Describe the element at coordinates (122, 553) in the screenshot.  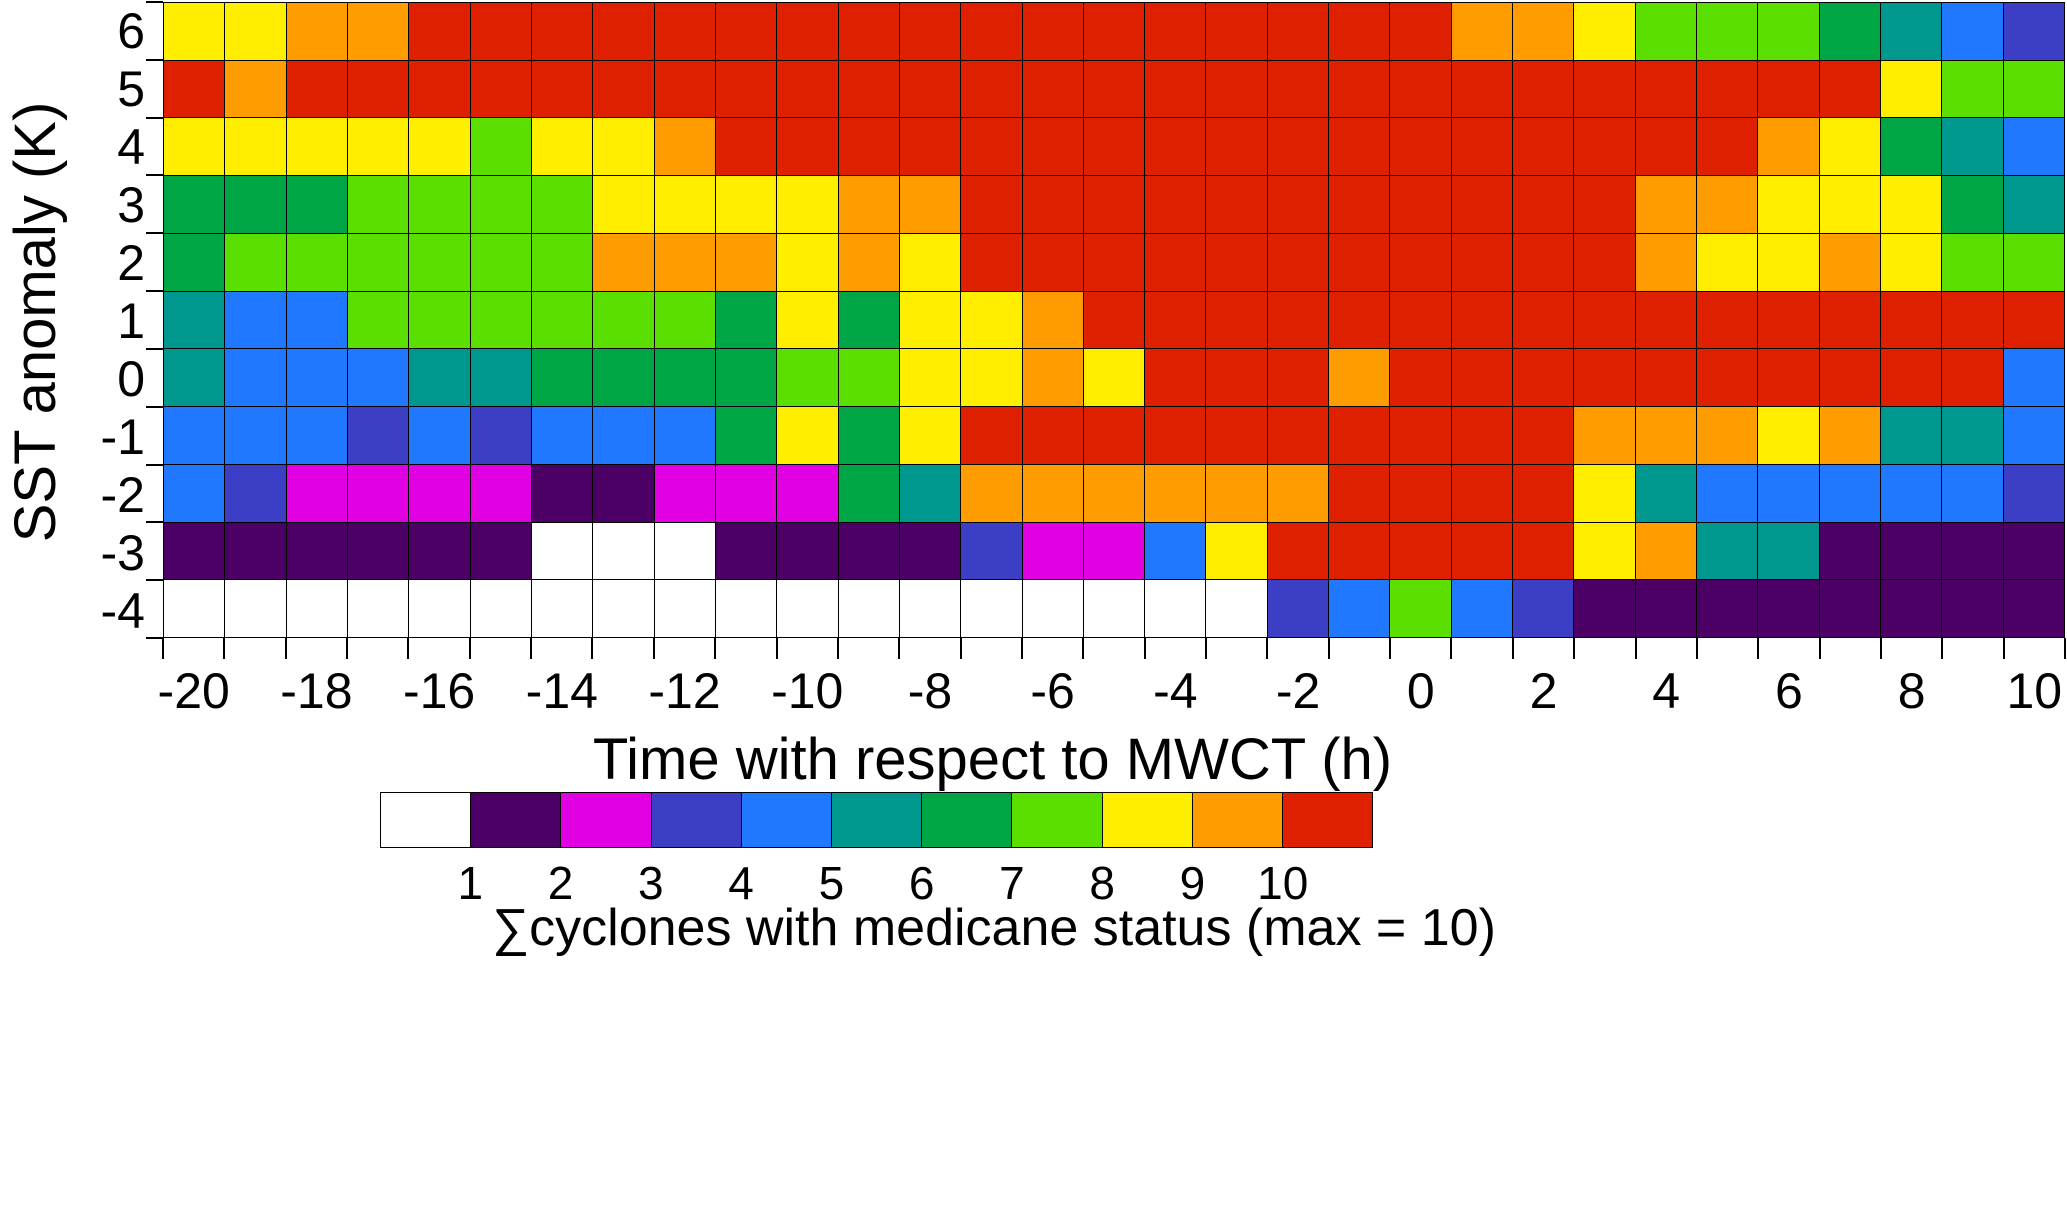
I see `y-tick-label: -3` at that location.